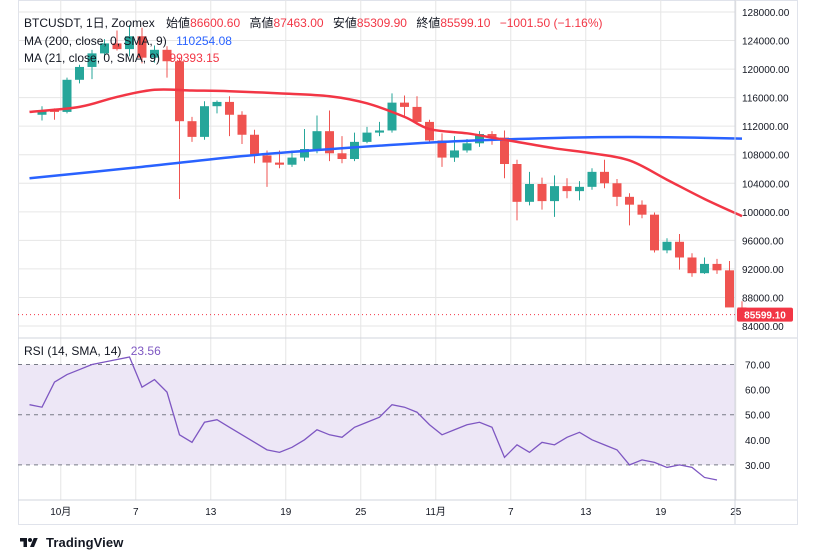 Image resolution: width=817 pixels, height=560 pixels. What do you see at coordinates (766, 184) in the screenshot?
I see `price-tick-label: 104000.00` at bounding box center [766, 184].